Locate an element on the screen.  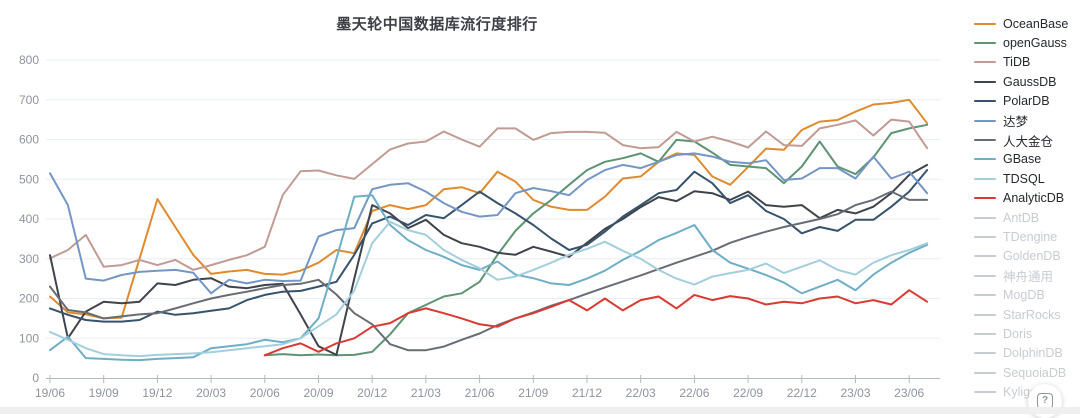
legend-item-GoldenDB: GoldenDB is located at coordinates (1027, 256).